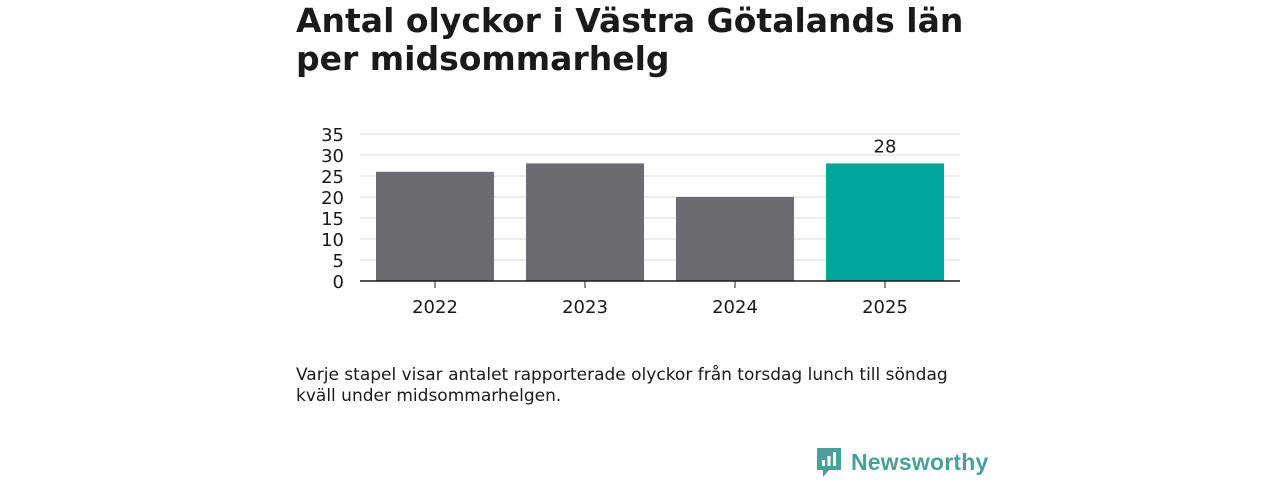 The height and width of the screenshot is (480, 1280). I want to click on y-tick-label: 30, so click(332, 156).